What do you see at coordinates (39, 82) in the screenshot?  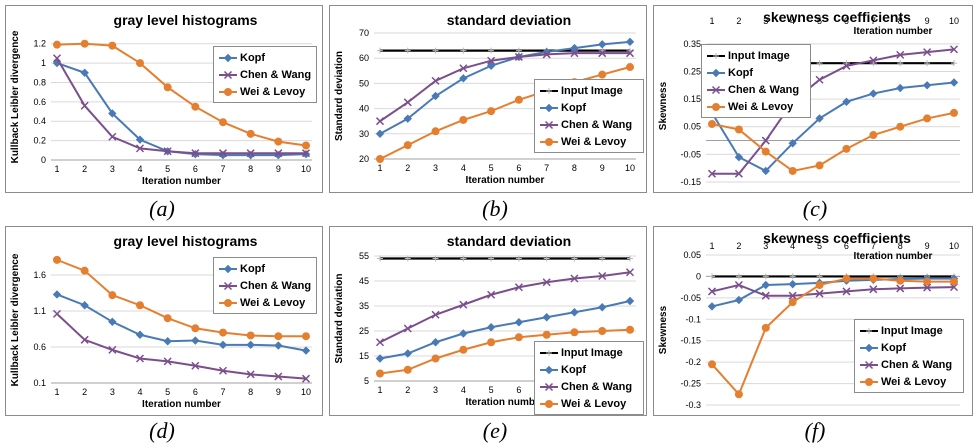 I see `y-tick-label: 0.8` at bounding box center [39, 82].